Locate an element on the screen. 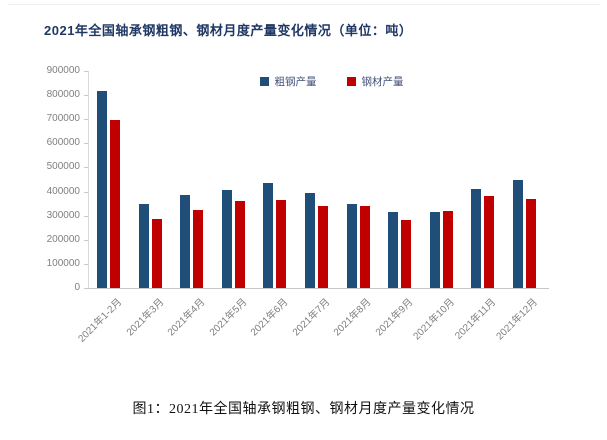  figure-caption: 图1：2021年全国轴承钢粗钢、钢材月度产量变化情况 is located at coordinates (303, 409).